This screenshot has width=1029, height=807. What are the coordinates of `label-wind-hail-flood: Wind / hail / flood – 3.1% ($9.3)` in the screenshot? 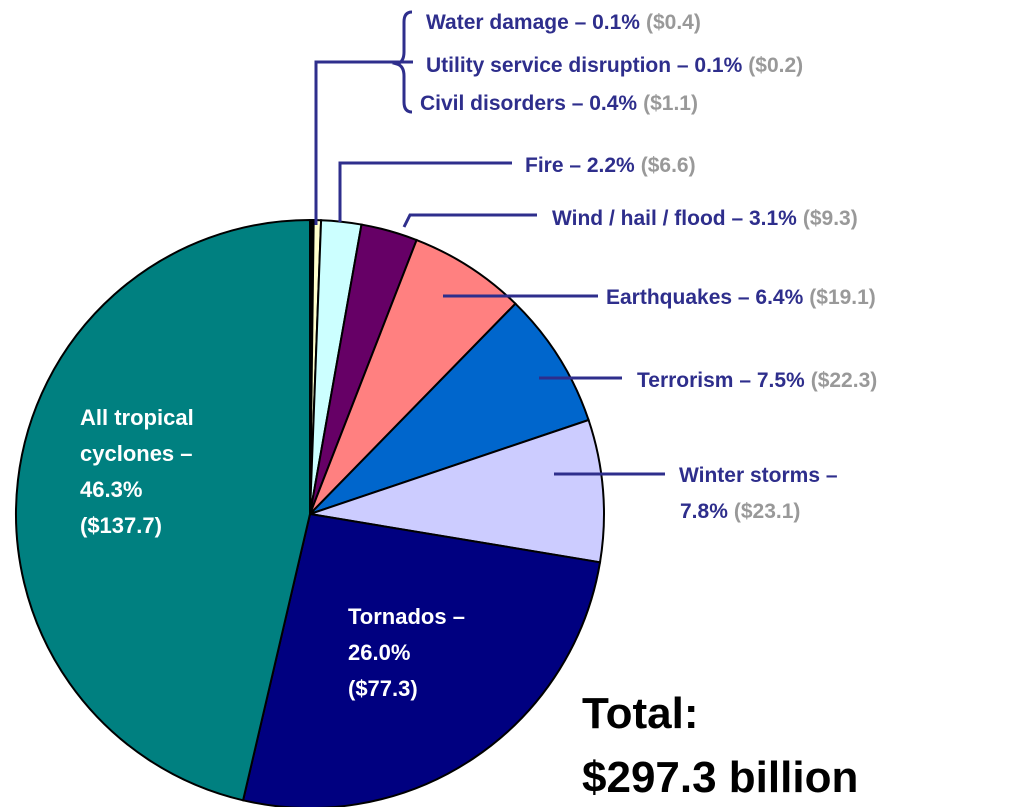 It's located at (705, 218).